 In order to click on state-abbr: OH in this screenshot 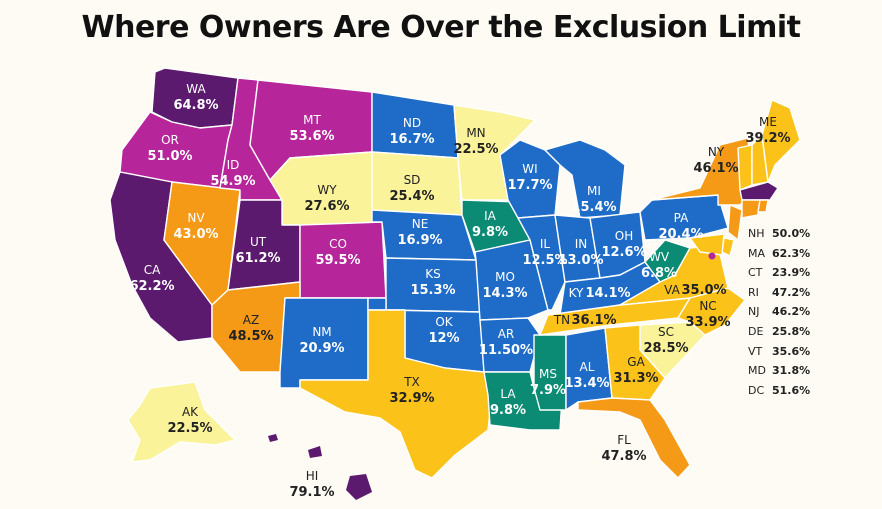, I will do `click(624, 236)`.